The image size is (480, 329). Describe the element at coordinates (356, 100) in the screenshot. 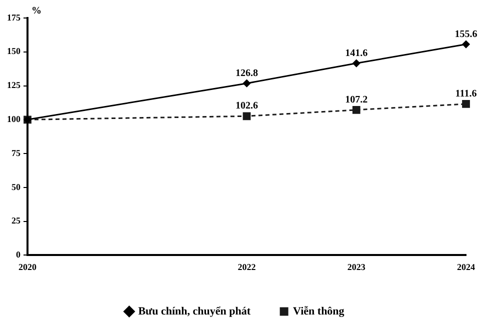

I see `data-label: 107.2` at that location.